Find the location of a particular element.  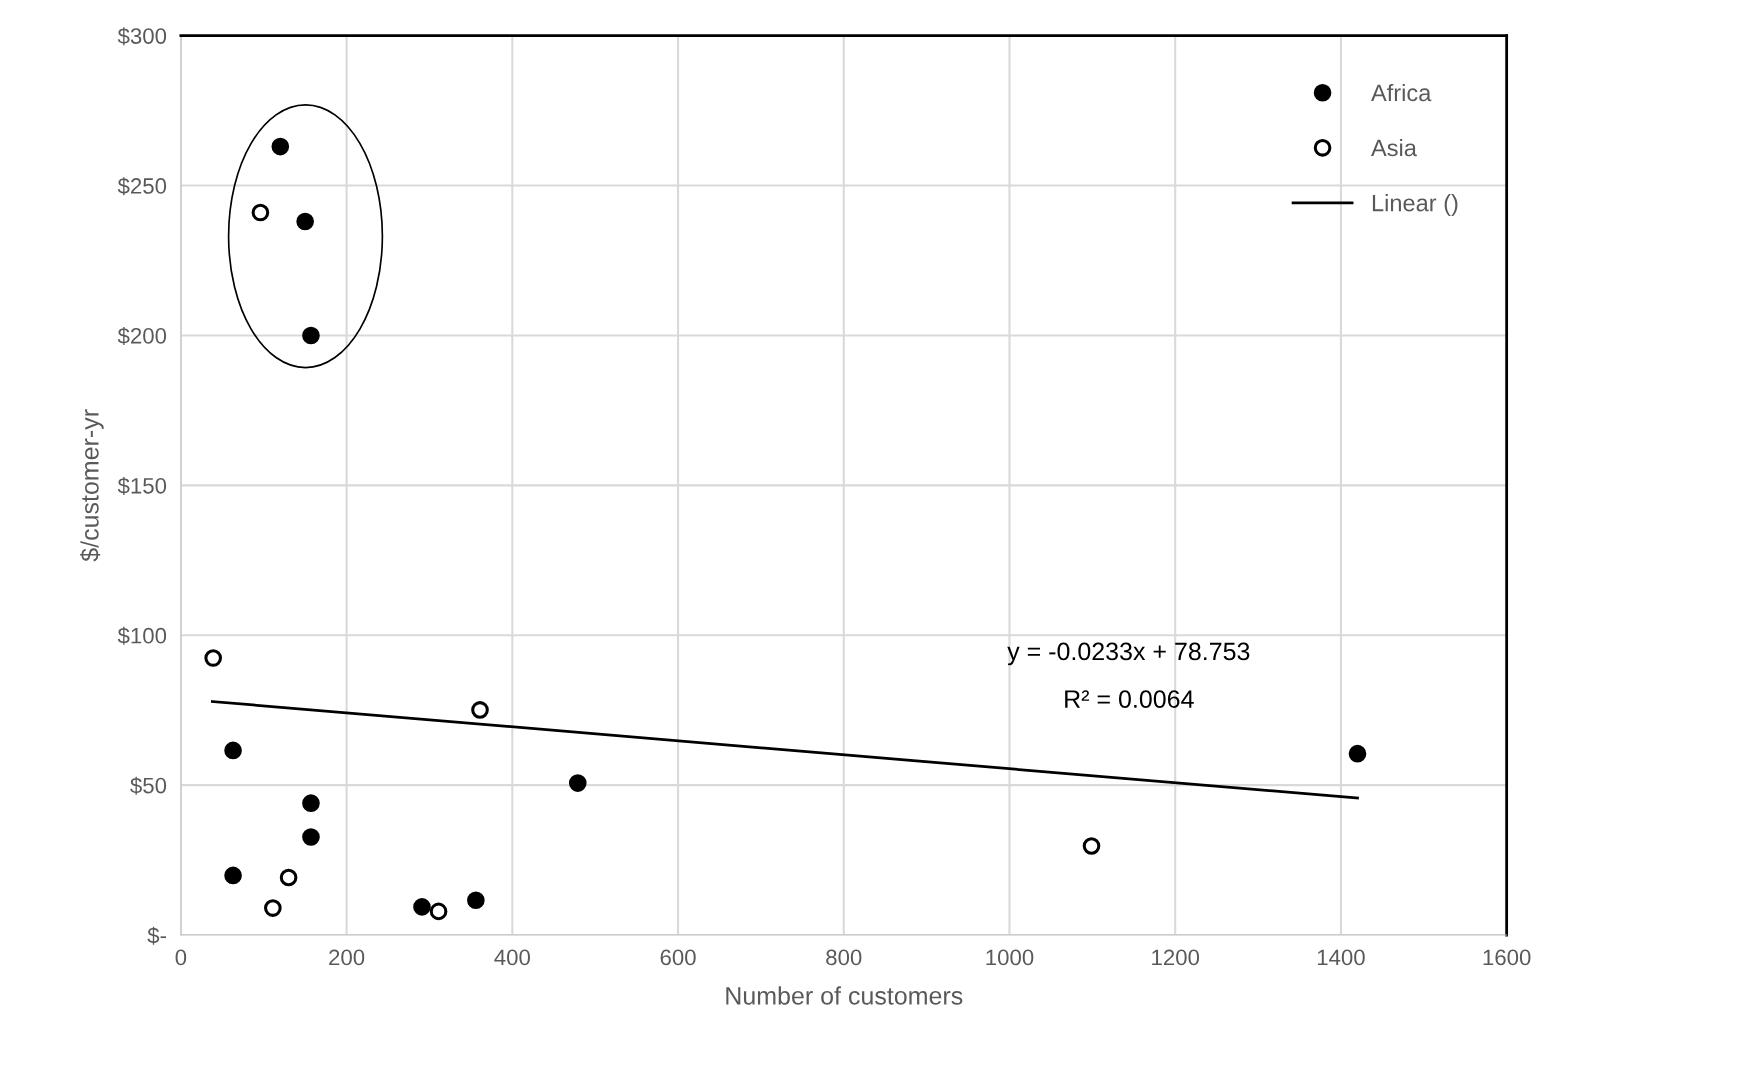

y-tick-label: $250 is located at coordinates (142, 186).